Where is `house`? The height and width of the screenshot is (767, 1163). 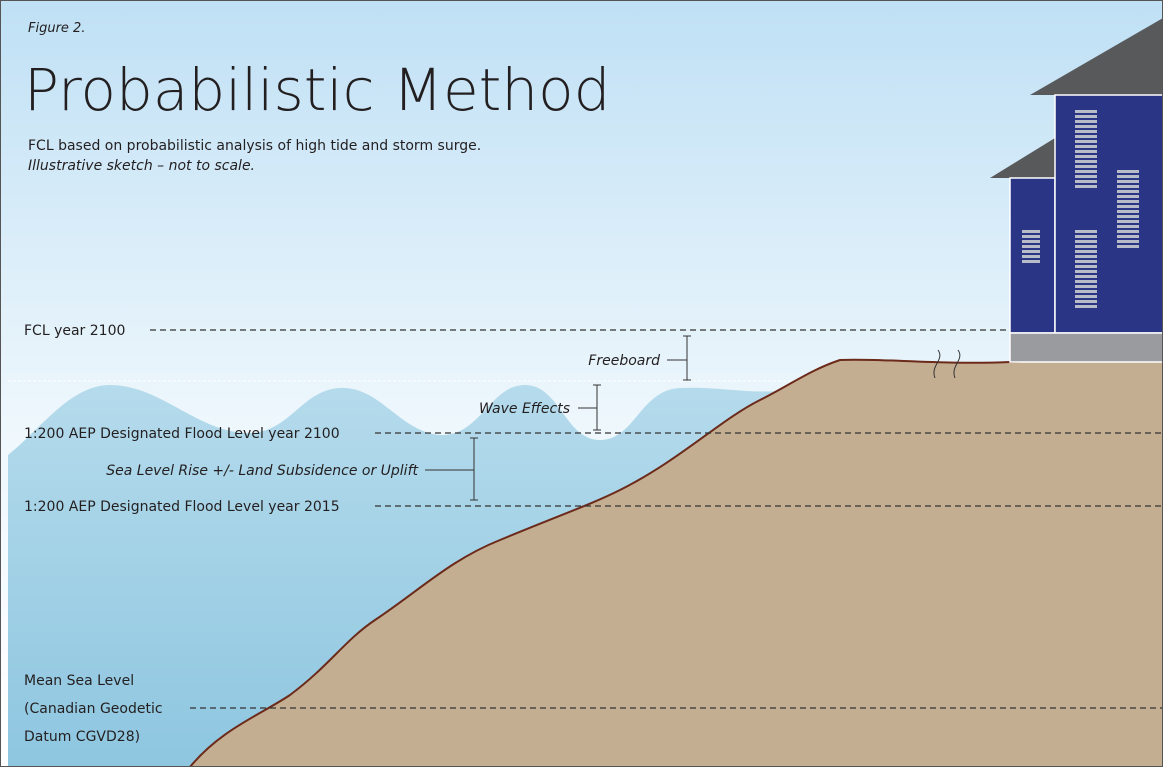
house is located at coordinates (1048, 198).